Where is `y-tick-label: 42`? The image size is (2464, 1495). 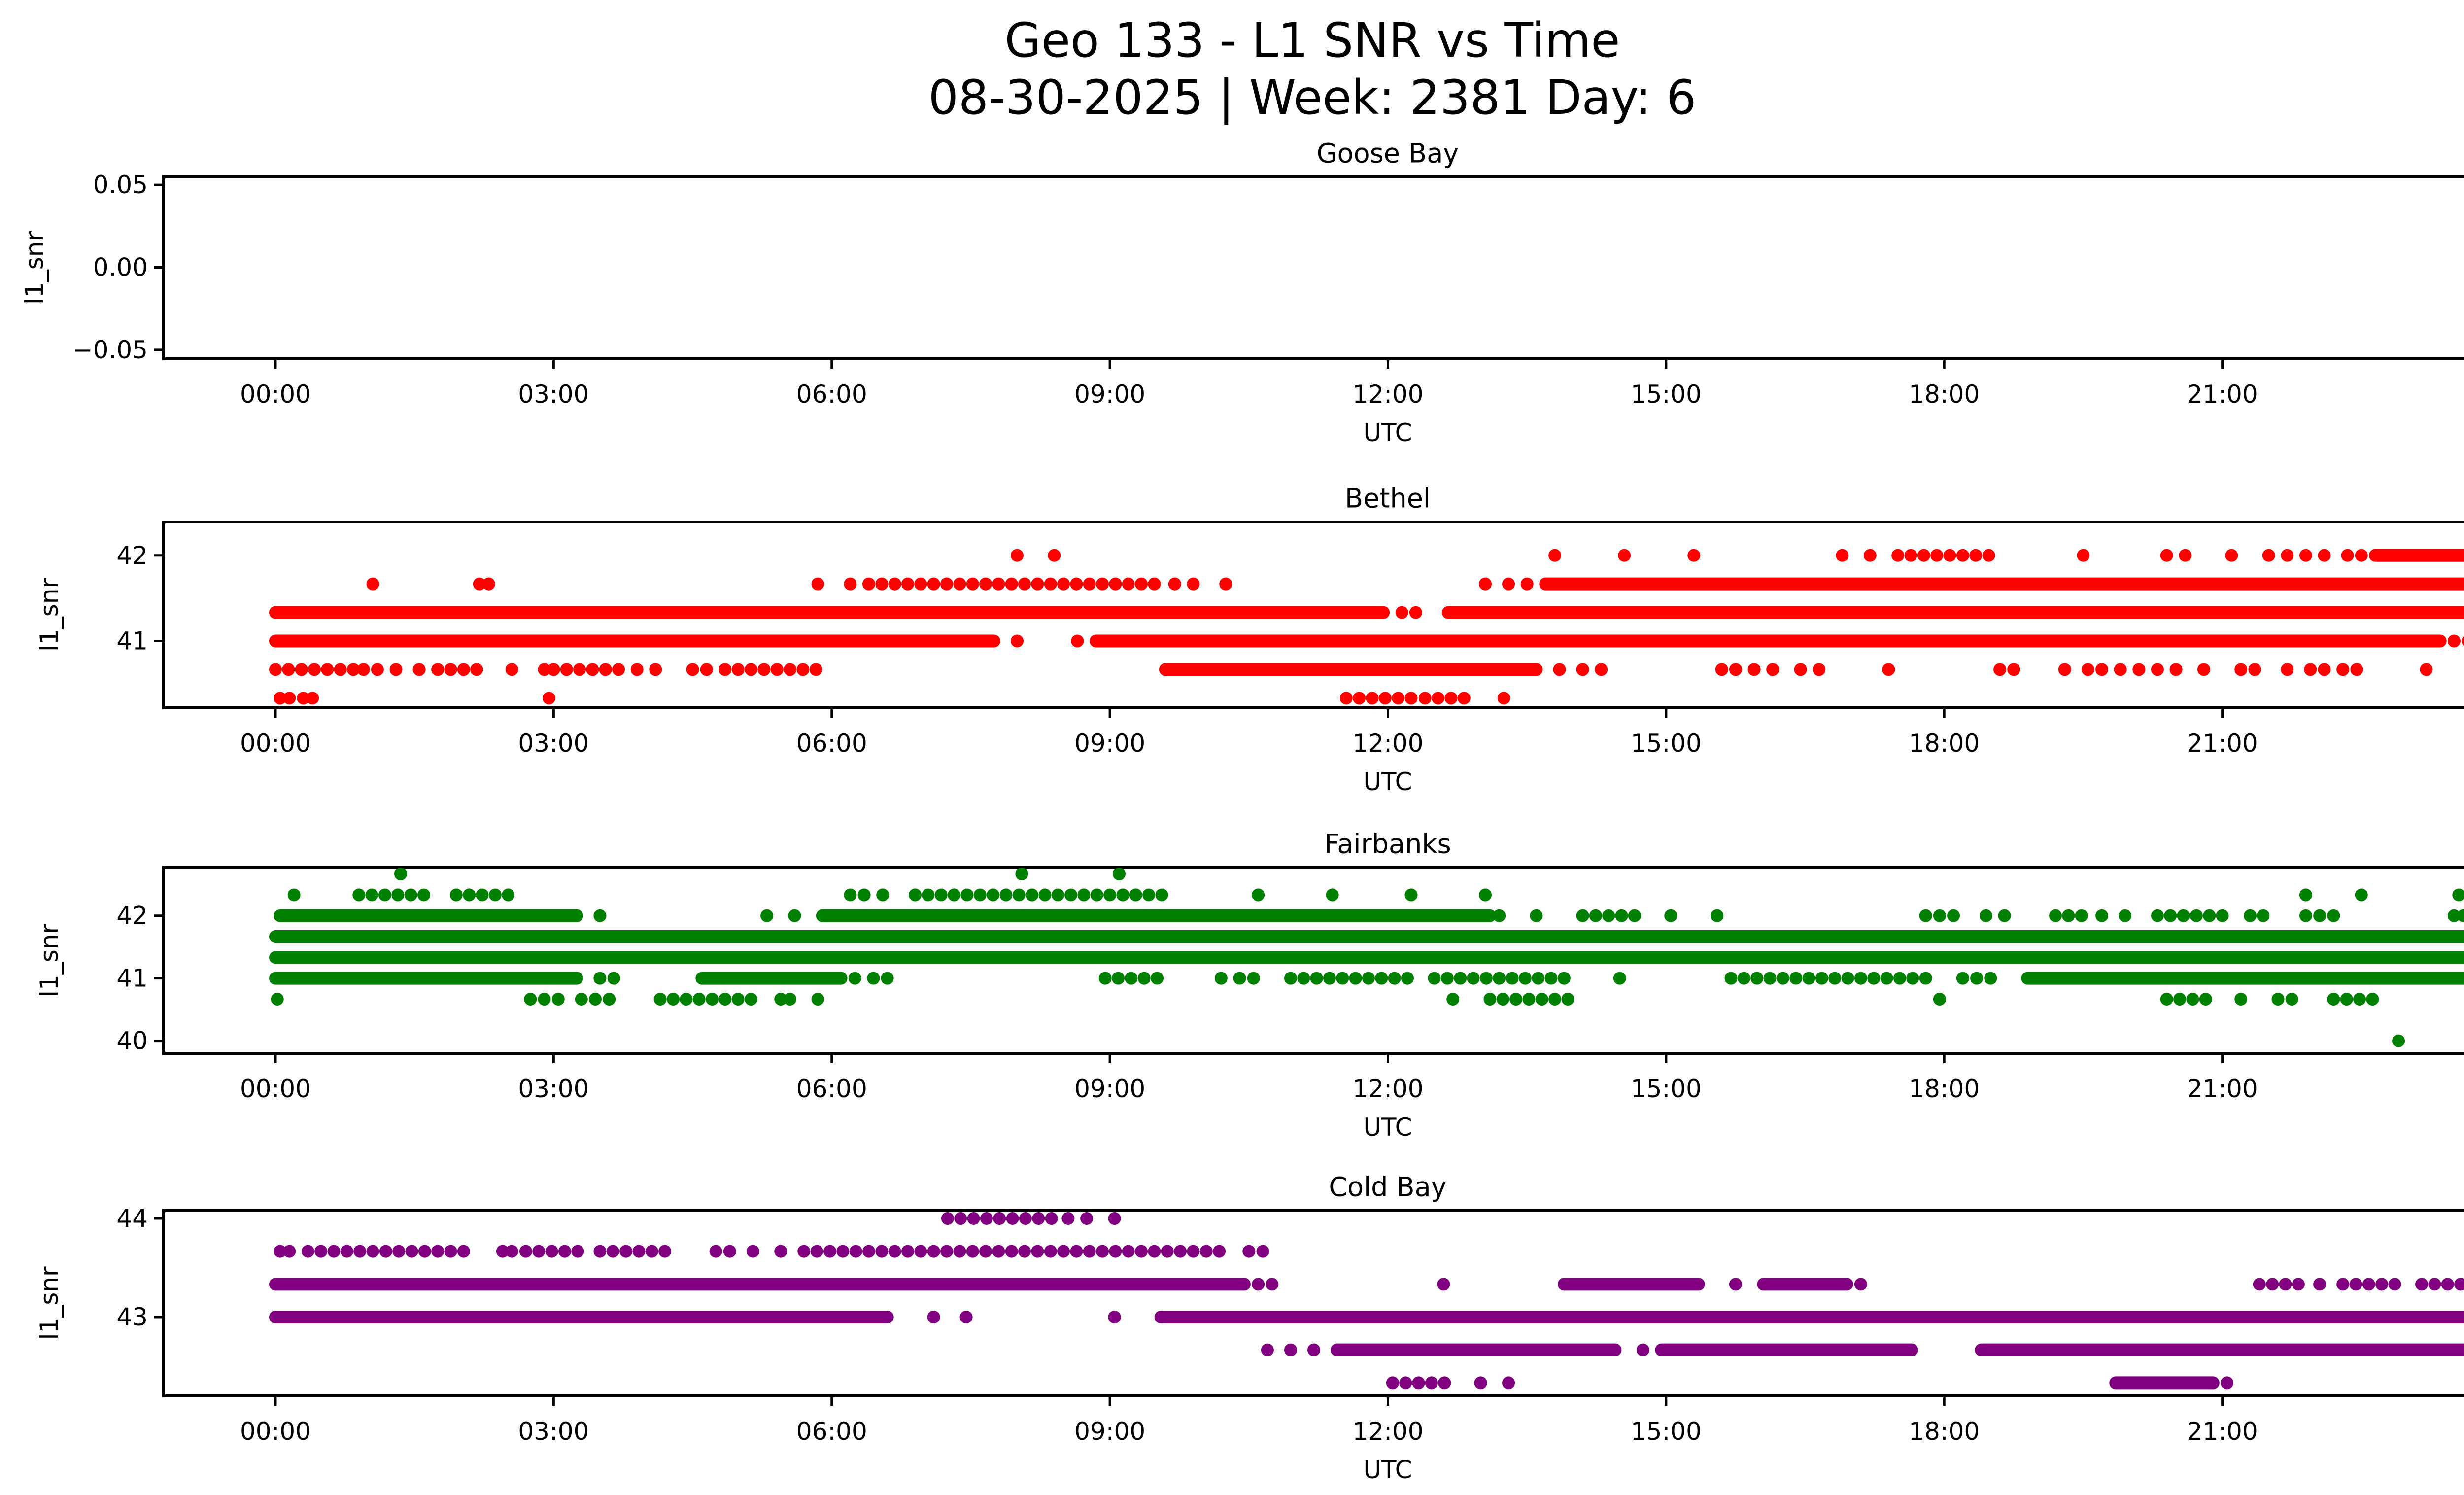 y-tick-label: 42 is located at coordinates (132, 916).